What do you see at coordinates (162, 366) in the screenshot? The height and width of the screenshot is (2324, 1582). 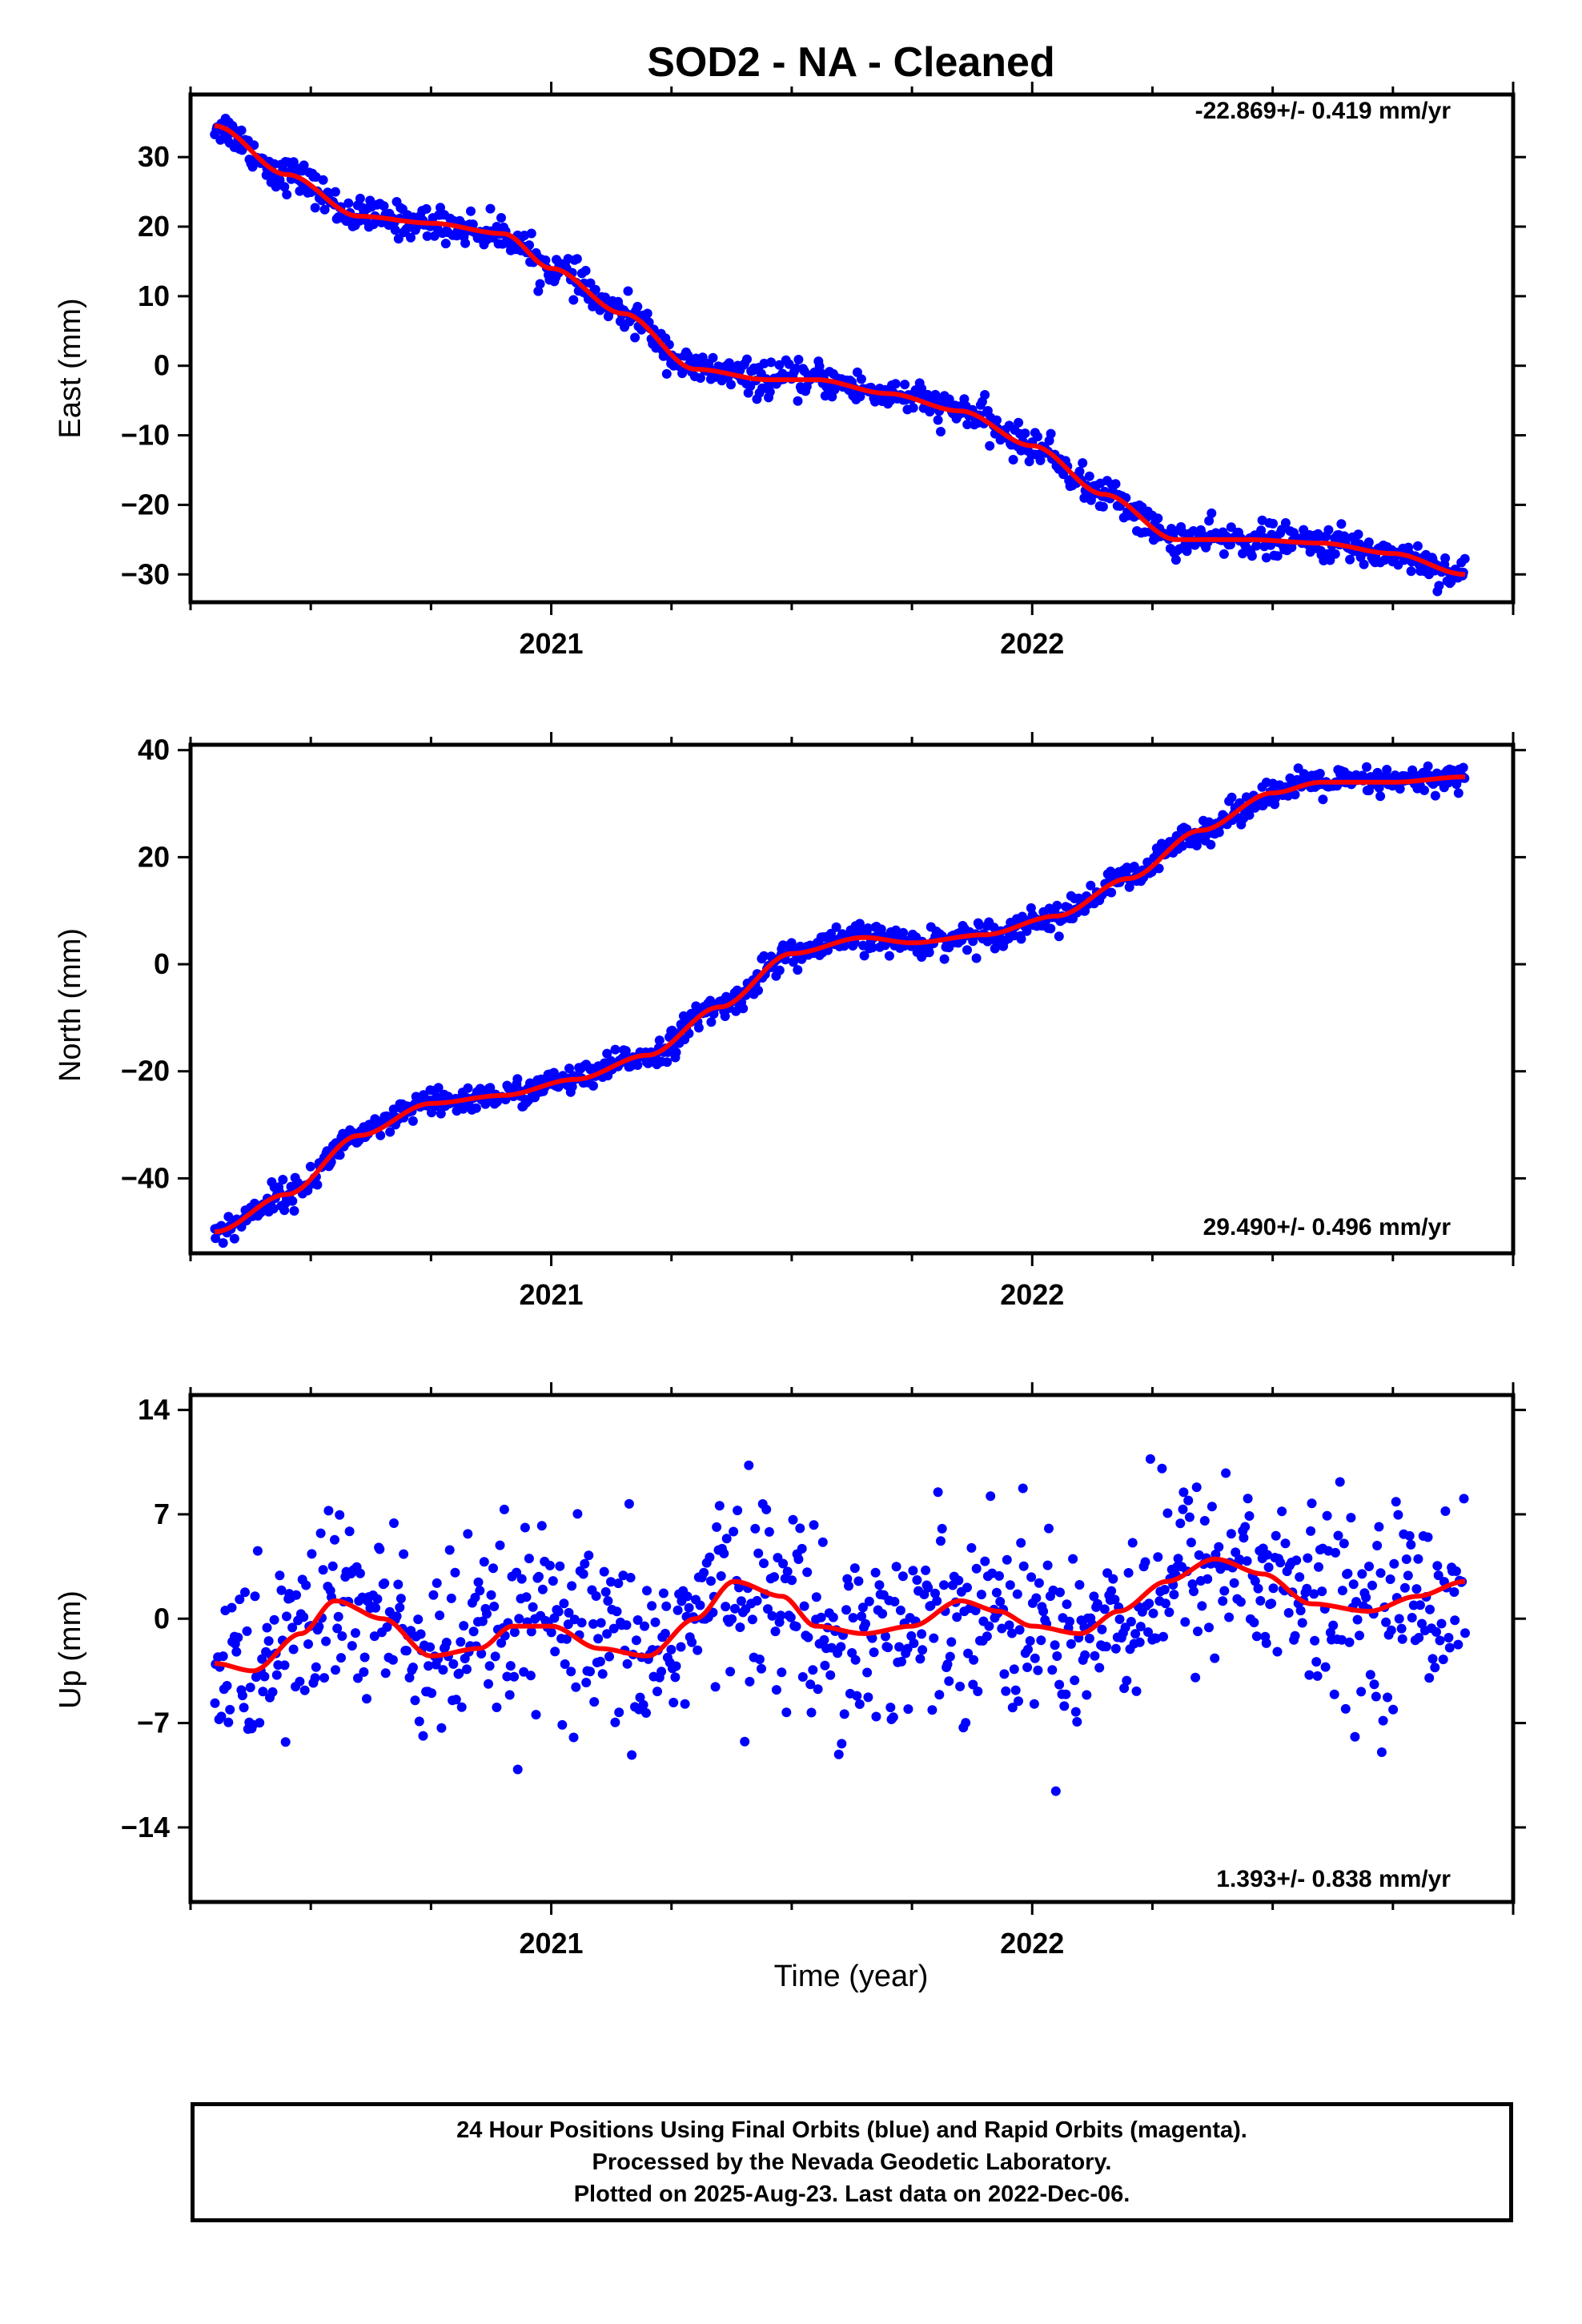 I see `y-tick-label: 0` at bounding box center [162, 366].